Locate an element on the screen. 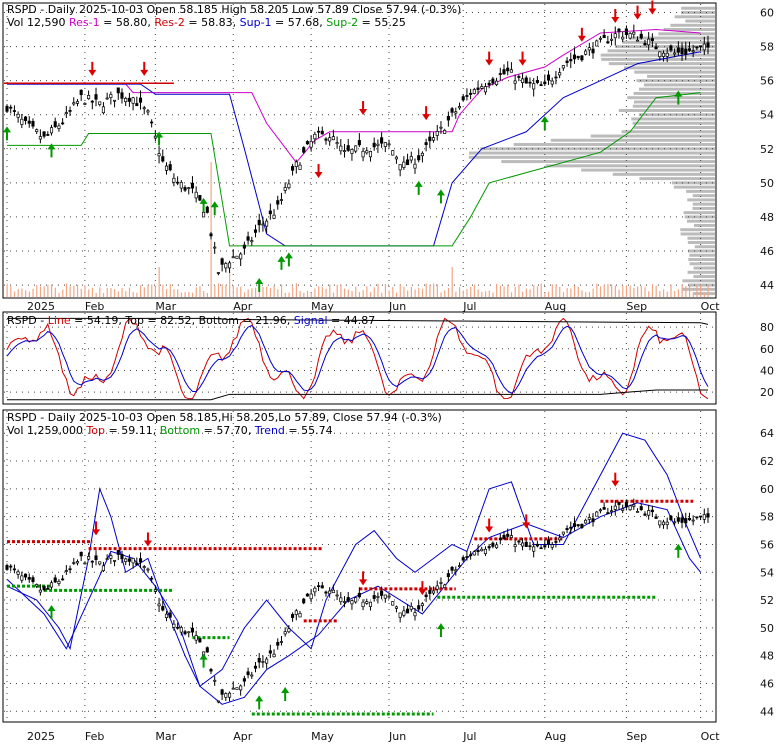 Image resolution: width=780 pixels, height=745 pixels. sell-arrow-5-head is located at coordinates (489, 62).